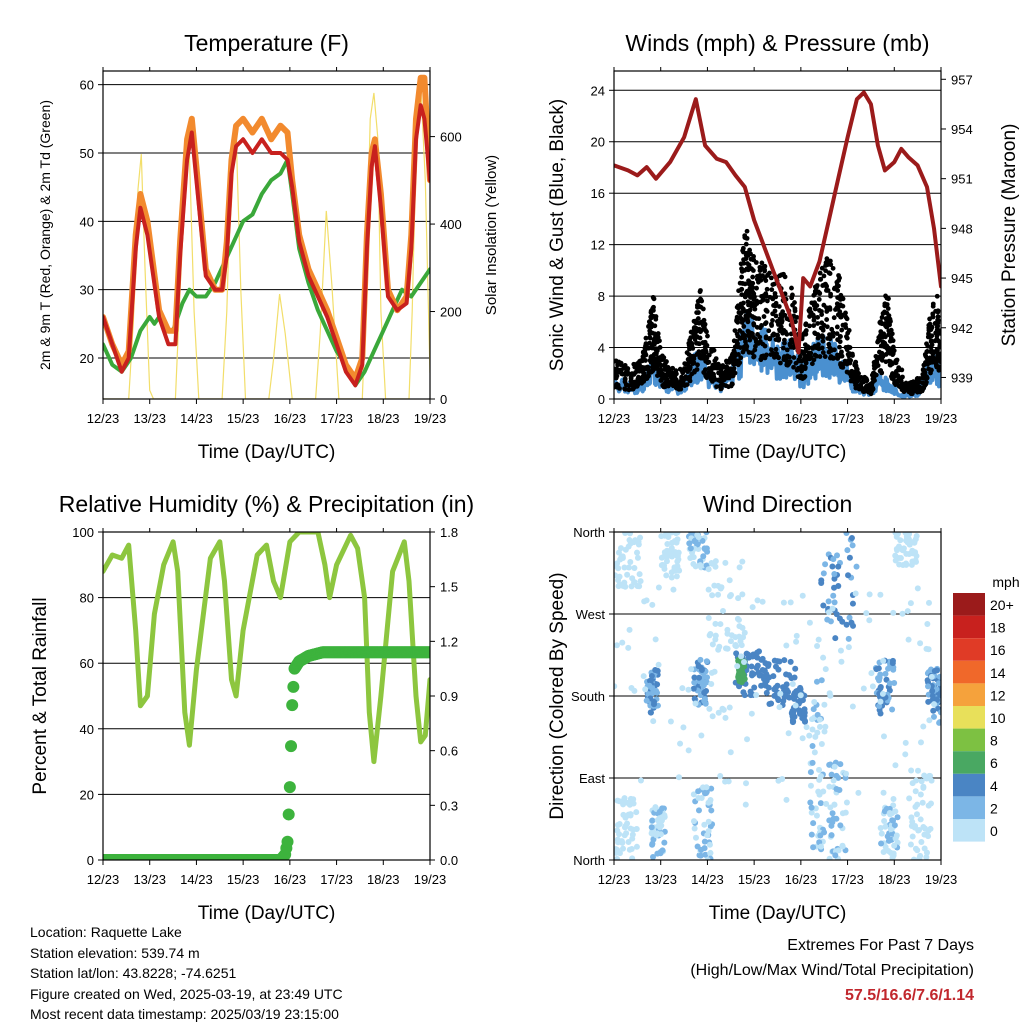 The height and width of the screenshot is (1025, 1024). I want to click on x-tick-label: 19/23, so click(430, 879).